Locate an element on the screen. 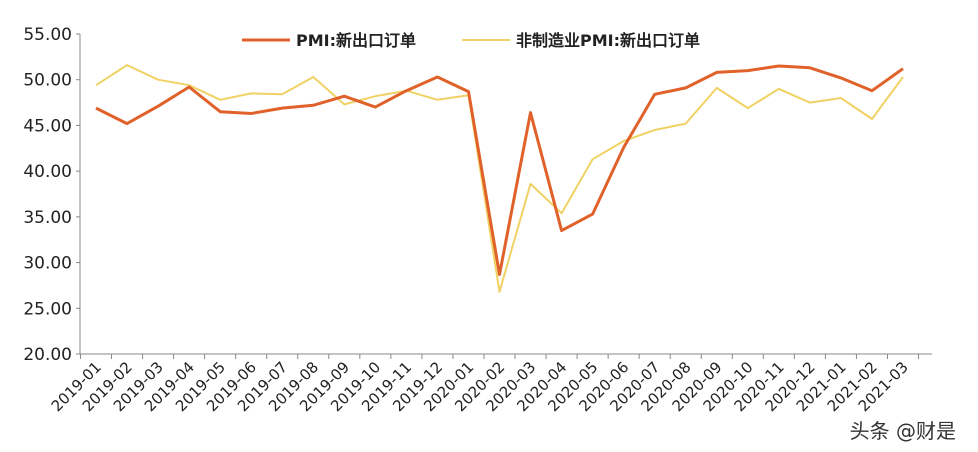  legend-label: 非制造业PMI:新出口订单 is located at coordinates (608, 40).